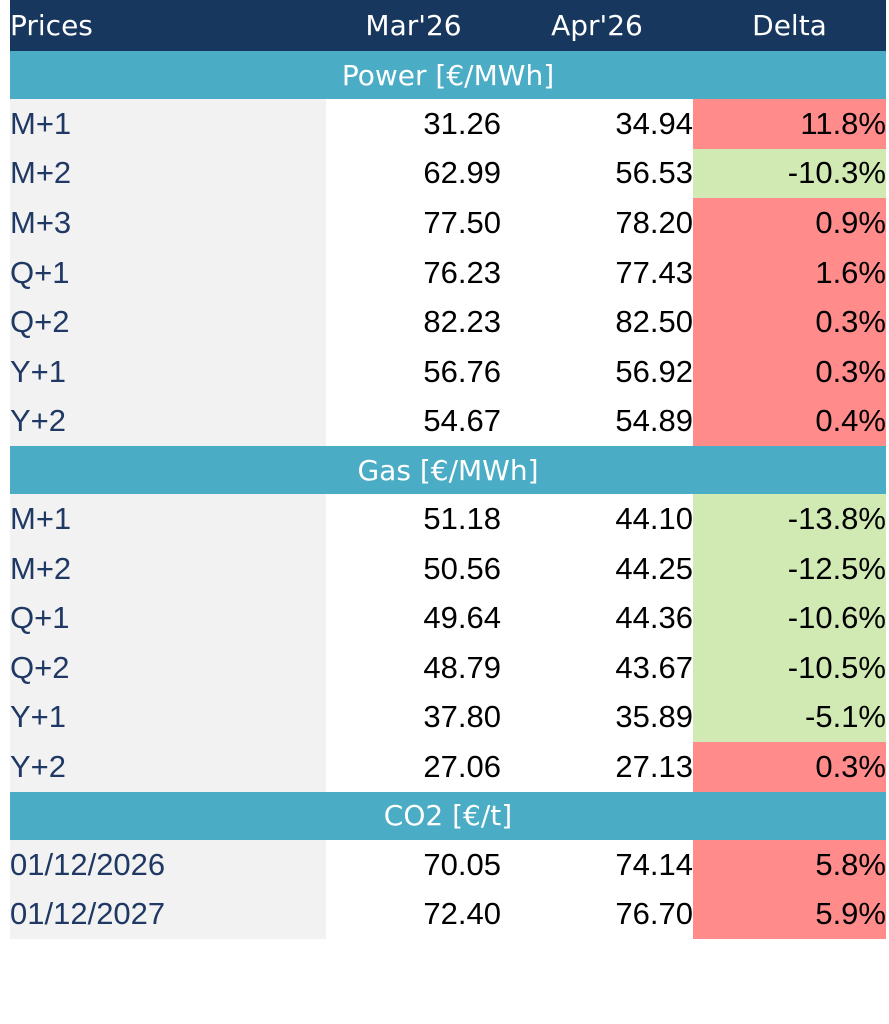 This screenshot has width=889, height=1024. What do you see at coordinates (789, 519) in the screenshot?
I see `delta-value: -13.8%` at bounding box center [789, 519].